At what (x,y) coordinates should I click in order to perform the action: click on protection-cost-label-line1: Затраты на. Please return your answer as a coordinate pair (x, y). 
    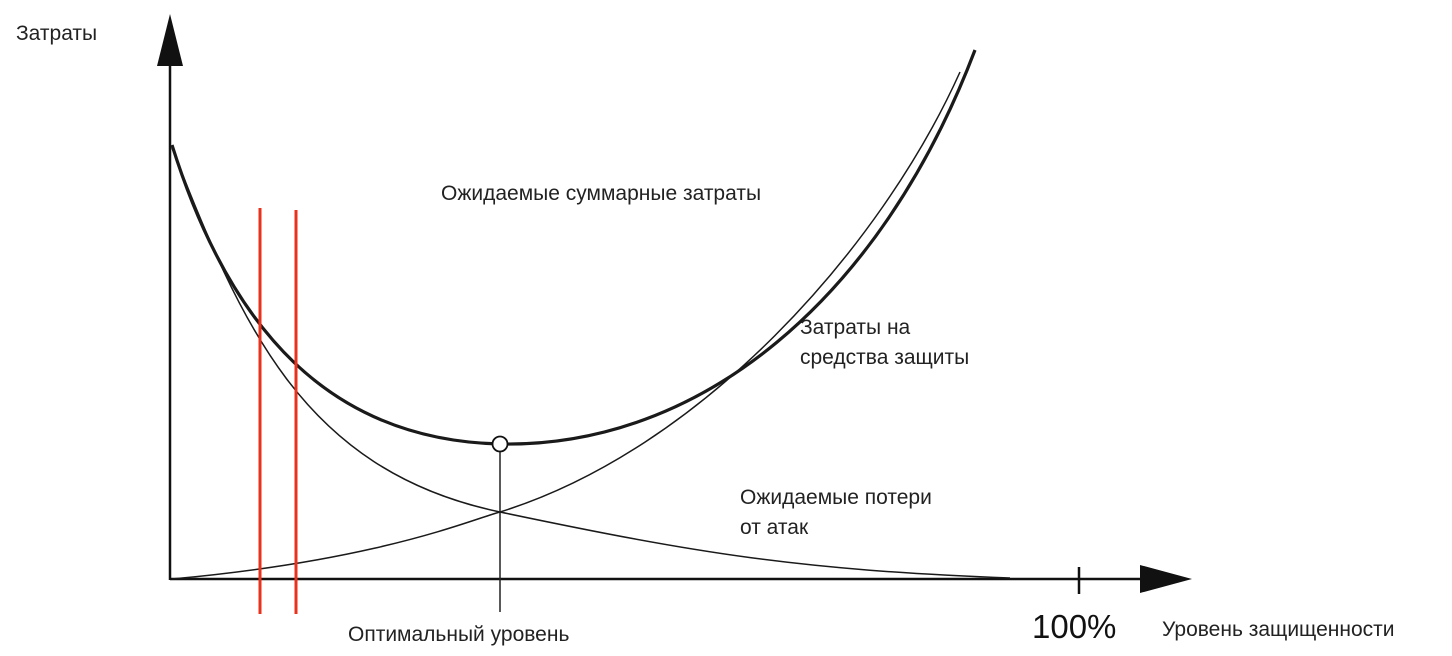
    Looking at the image, I should click on (855, 327).